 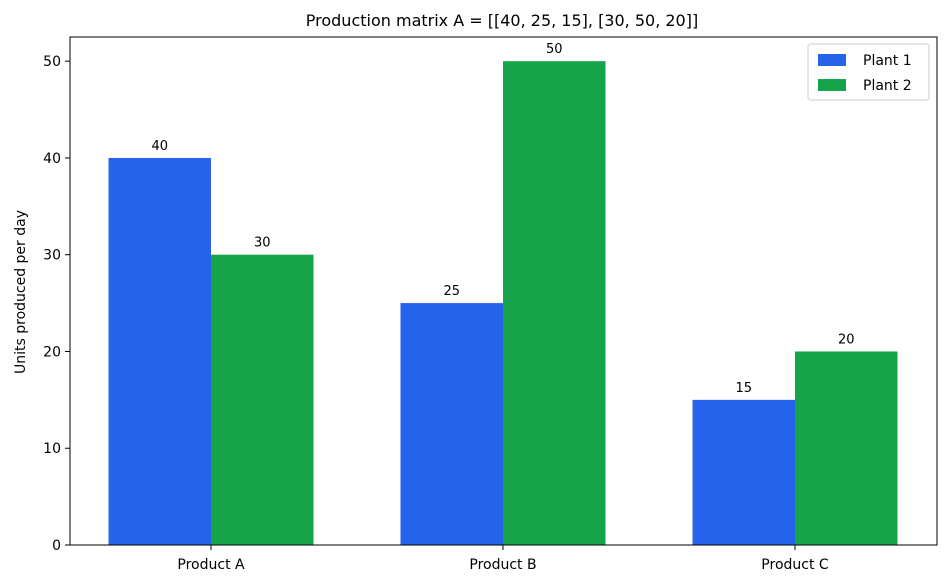 What do you see at coordinates (52, 449) in the screenshot?
I see `y-tick-label: 10` at bounding box center [52, 449].